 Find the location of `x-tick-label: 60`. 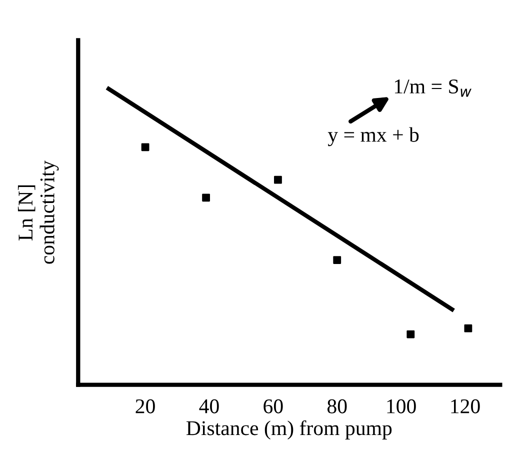

x-tick-label: 60 is located at coordinates (273, 406).